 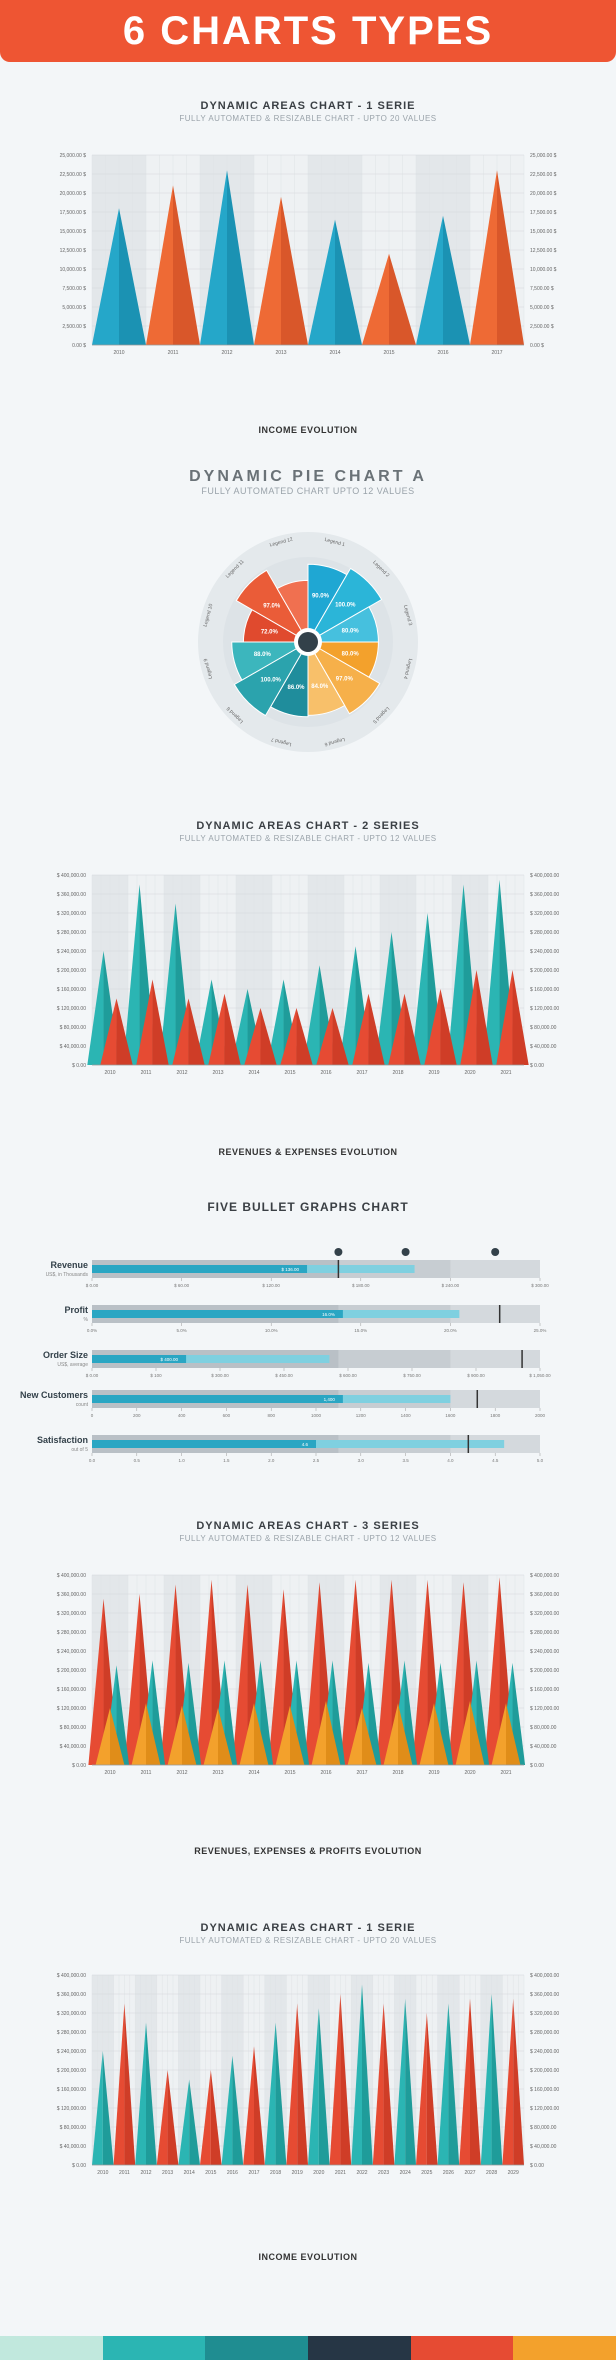 What do you see at coordinates (92, 1415) in the screenshot?
I see `bullet-tick-label: 0` at bounding box center [92, 1415].